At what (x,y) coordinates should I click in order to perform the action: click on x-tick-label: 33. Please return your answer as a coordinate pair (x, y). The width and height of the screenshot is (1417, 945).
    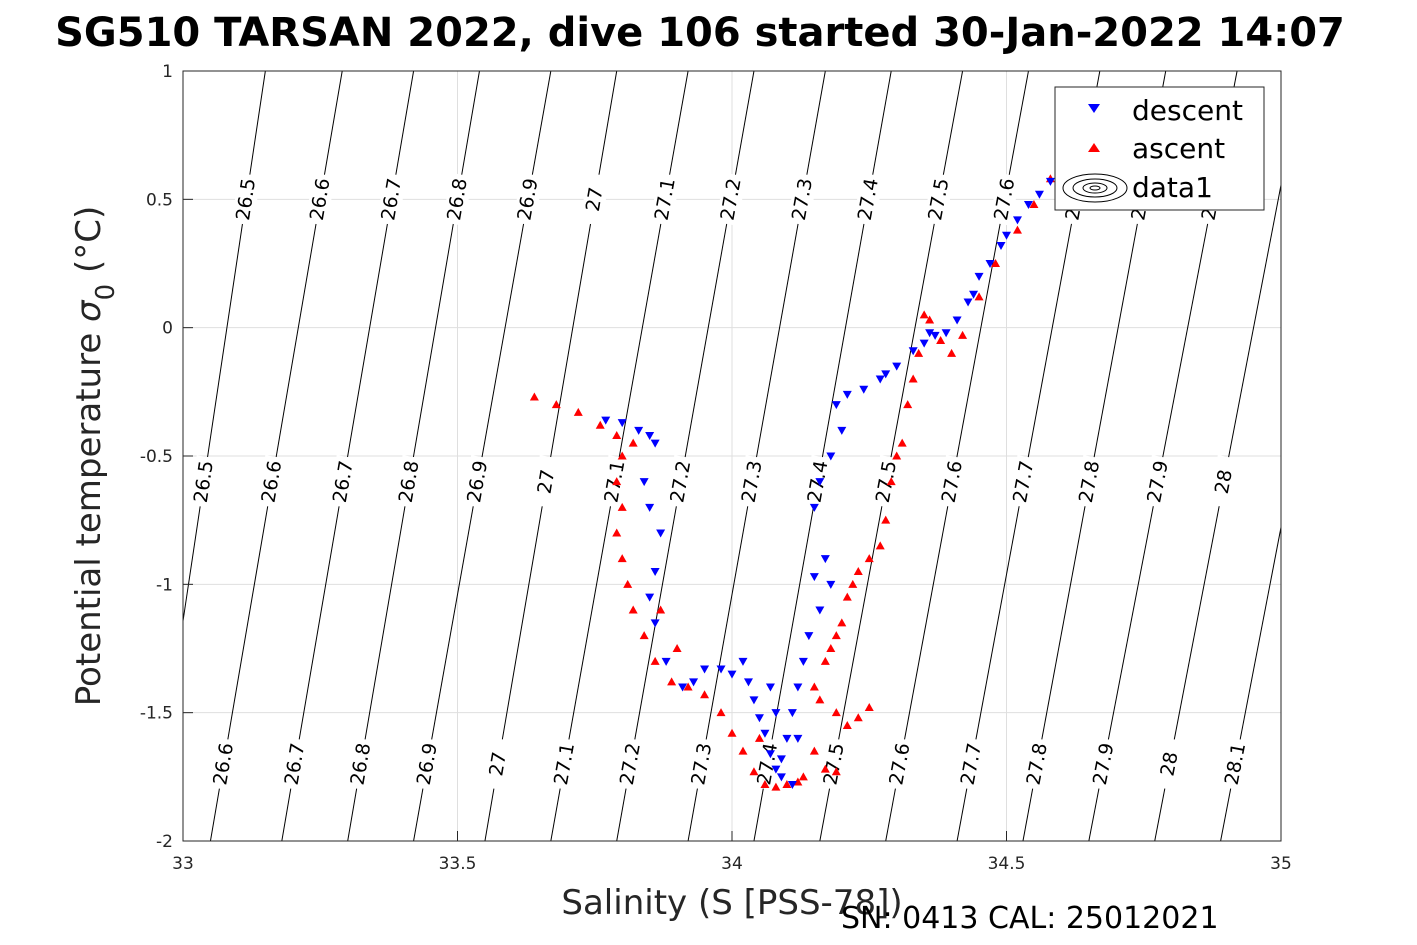
    Looking at the image, I should click on (183, 864).